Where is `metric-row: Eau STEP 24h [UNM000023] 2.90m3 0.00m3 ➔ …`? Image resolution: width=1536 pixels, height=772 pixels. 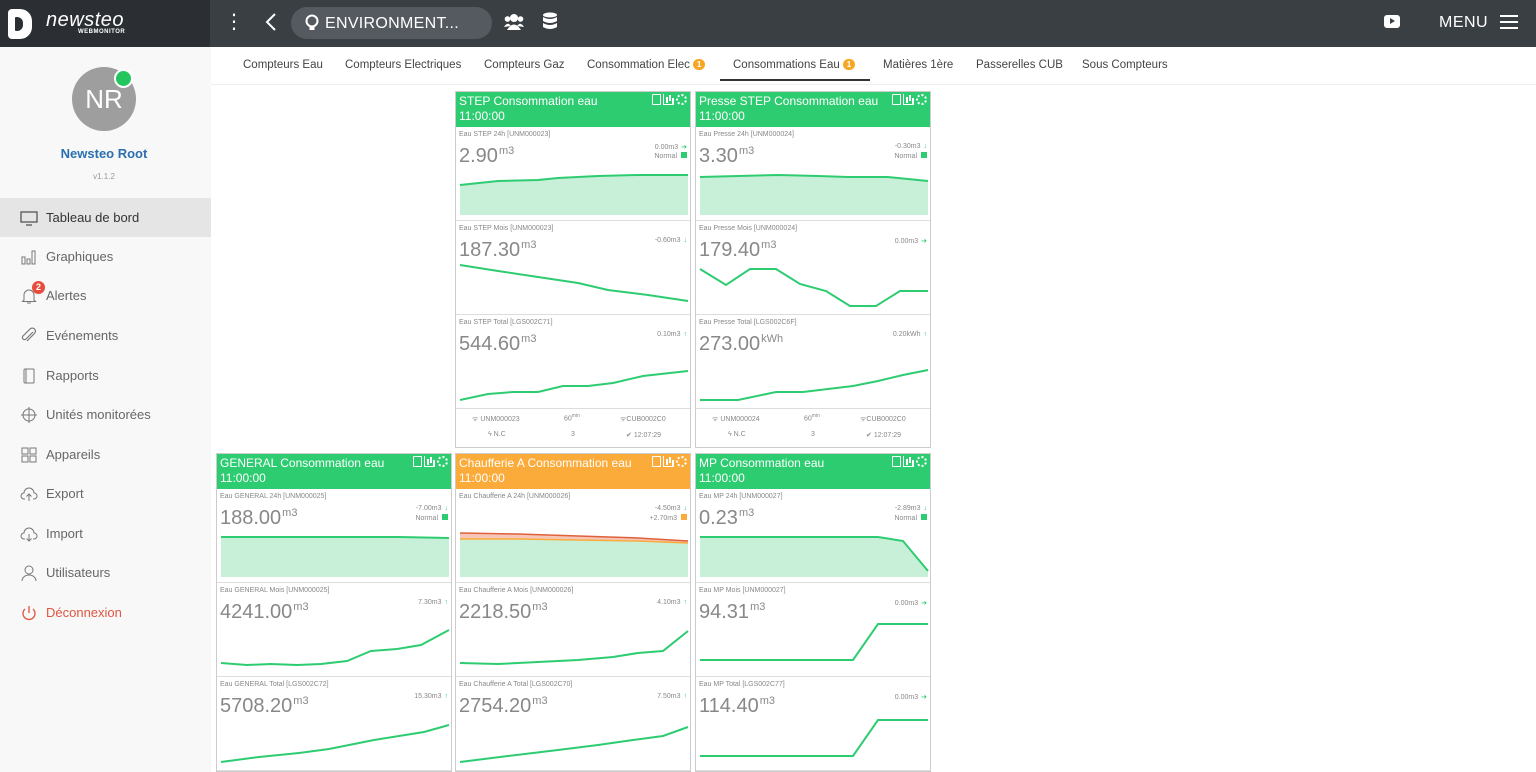
metric-row: Eau STEP 24h [UNM000023] 2.90m3 0.00m3 ➔ … is located at coordinates (573, 174).